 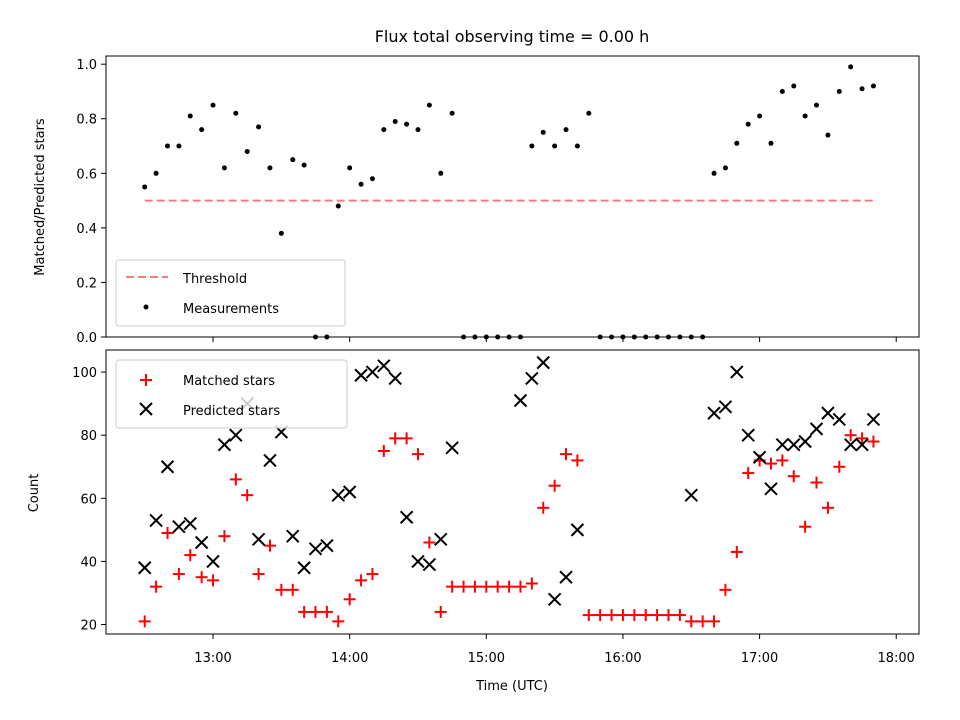 I want to click on x-tick-label: 16:00, so click(x=622, y=658).